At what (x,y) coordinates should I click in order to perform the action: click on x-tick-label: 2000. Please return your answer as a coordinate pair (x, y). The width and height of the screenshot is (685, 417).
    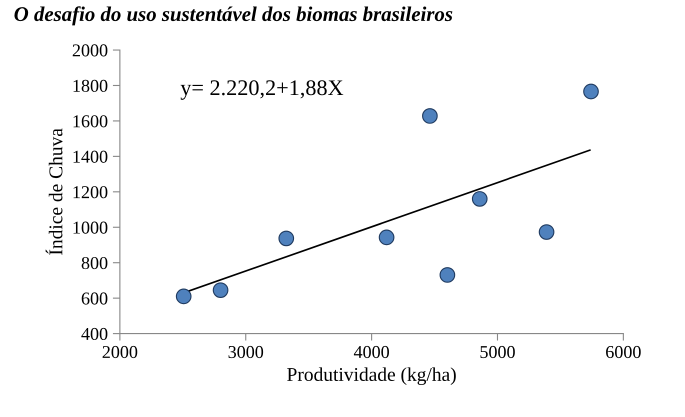
    Looking at the image, I should click on (120, 352).